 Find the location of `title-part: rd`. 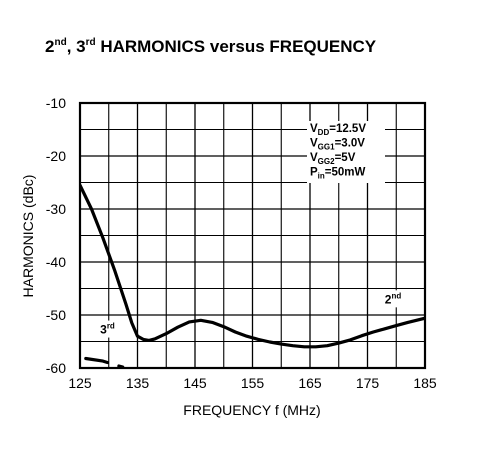

title-part: rd is located at coordinates (91, 42).